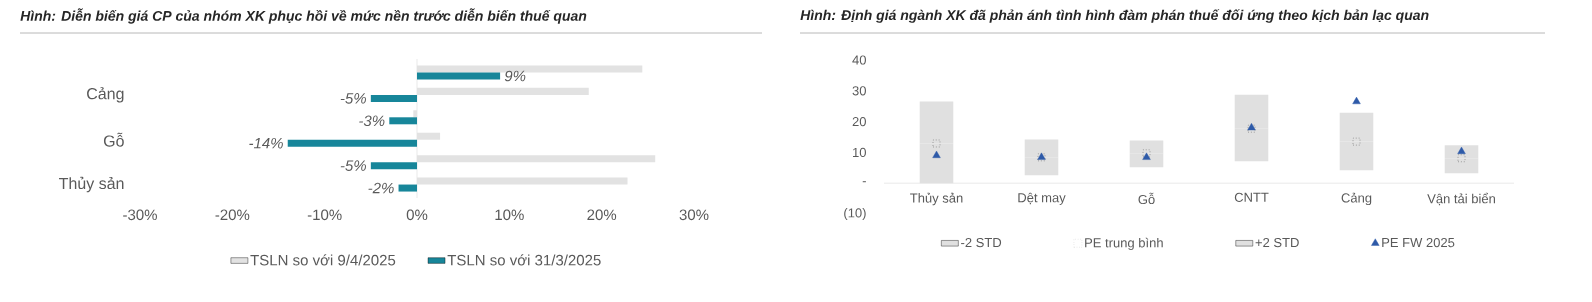 The width and height of the screenshot is (1592, 302). I want to click on data-label: -3%, so click(372, 121).